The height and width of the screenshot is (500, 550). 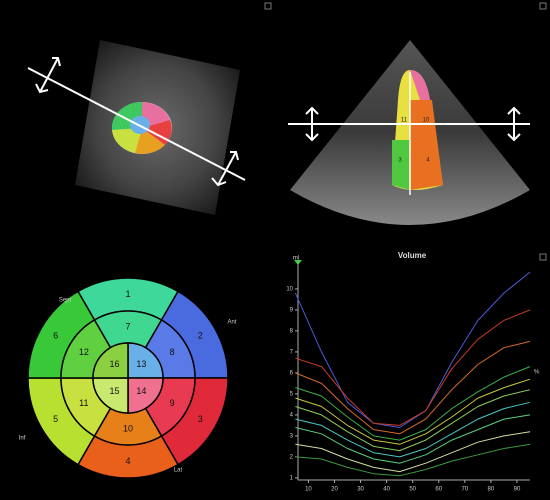 What do you see at coordinates (200, 419) in the screenshot?
I see `segment-label: 3` at bounding box center [200, 419].